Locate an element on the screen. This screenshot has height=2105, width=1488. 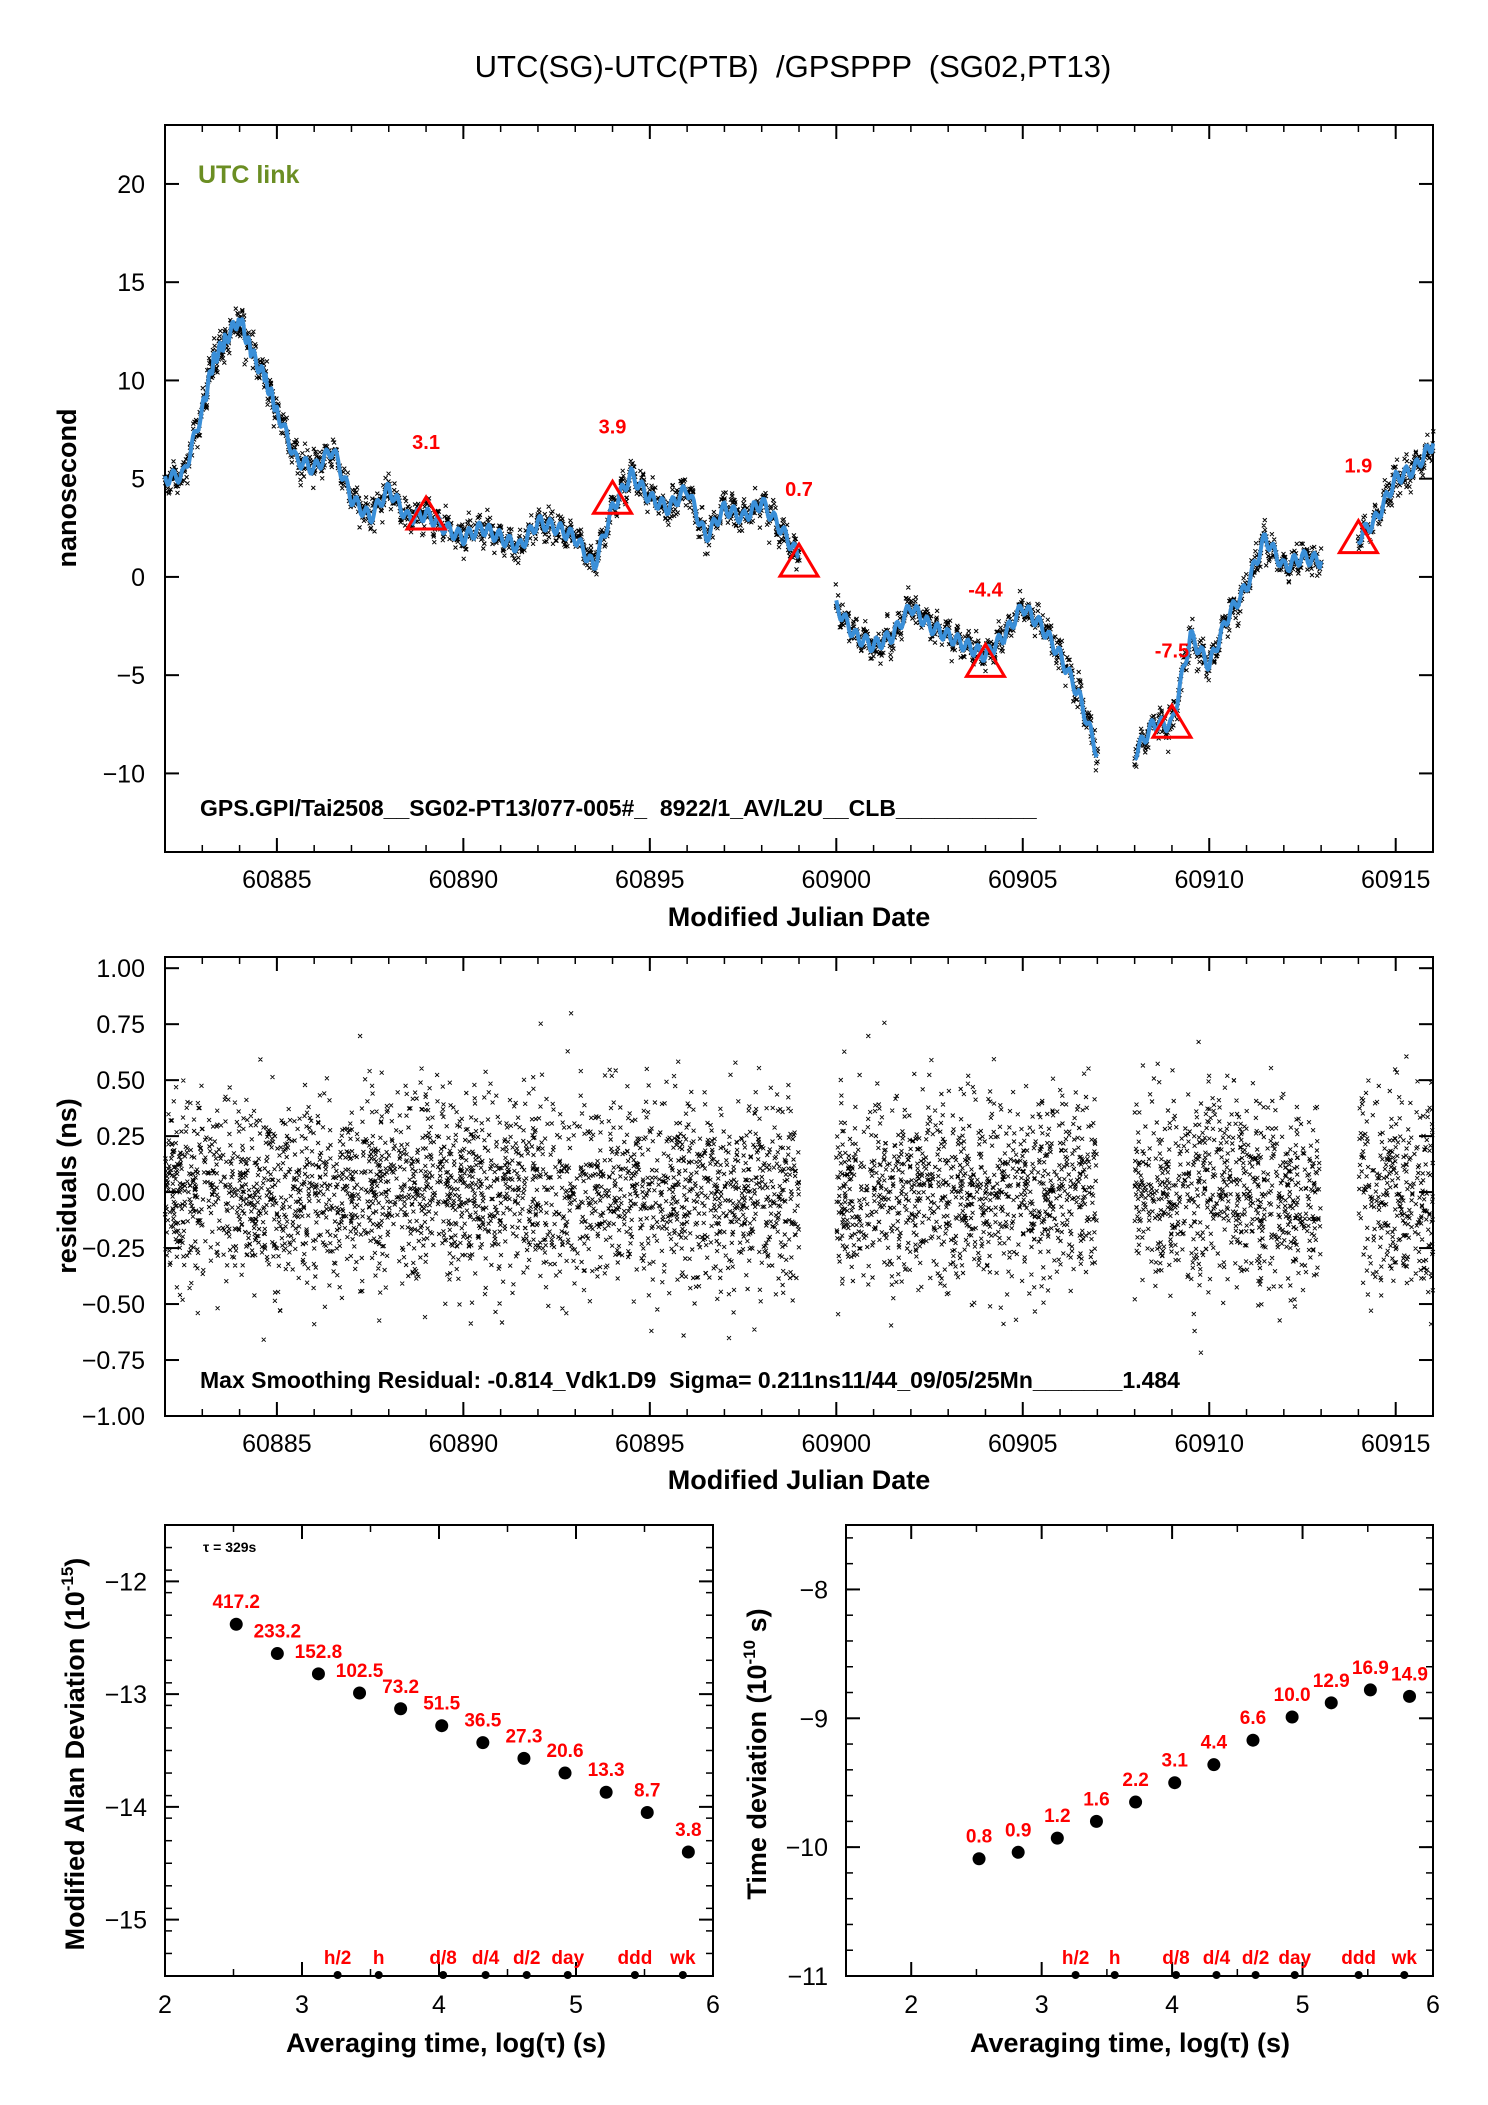
deviation-point-label: 0.8 is located at coordinates (979, 1837).